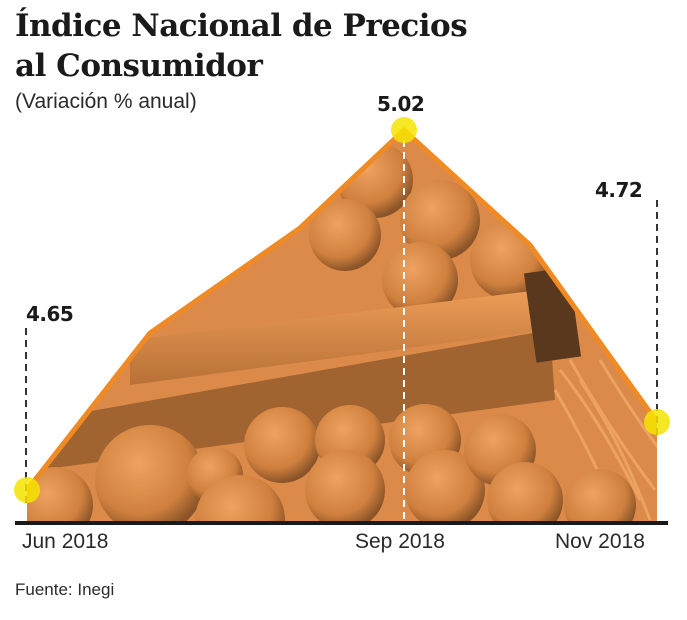  What do you see at coordinates (65, 541) in the screenshot?
I see `x-tick-jun: Jun 2018` at bounding box center [65, 541].